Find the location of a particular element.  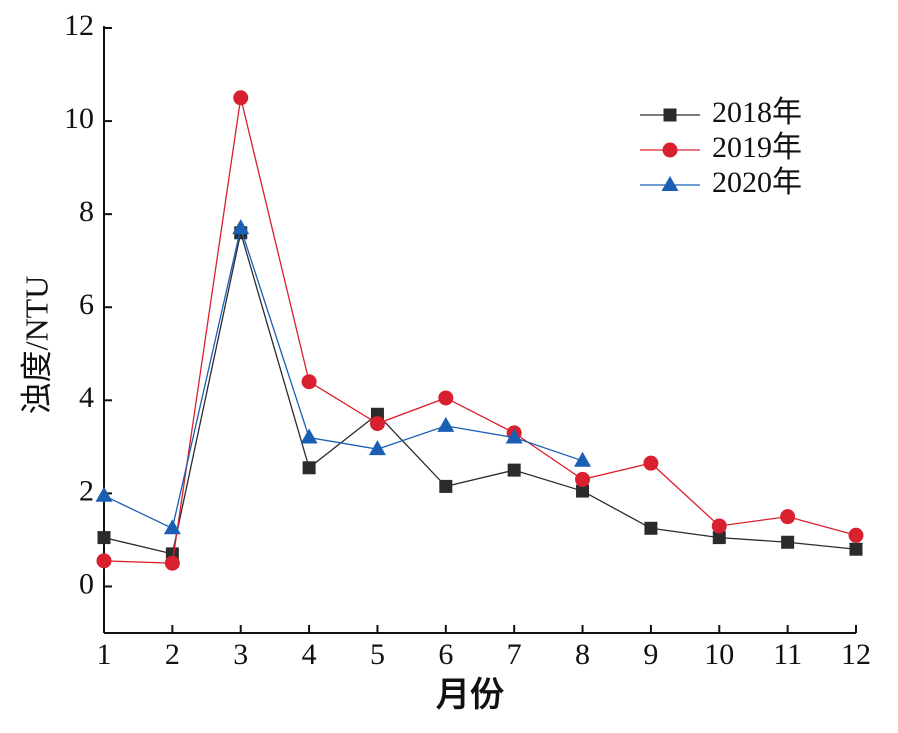

x-tick-label: 6 is located at coordinates (445, 654).